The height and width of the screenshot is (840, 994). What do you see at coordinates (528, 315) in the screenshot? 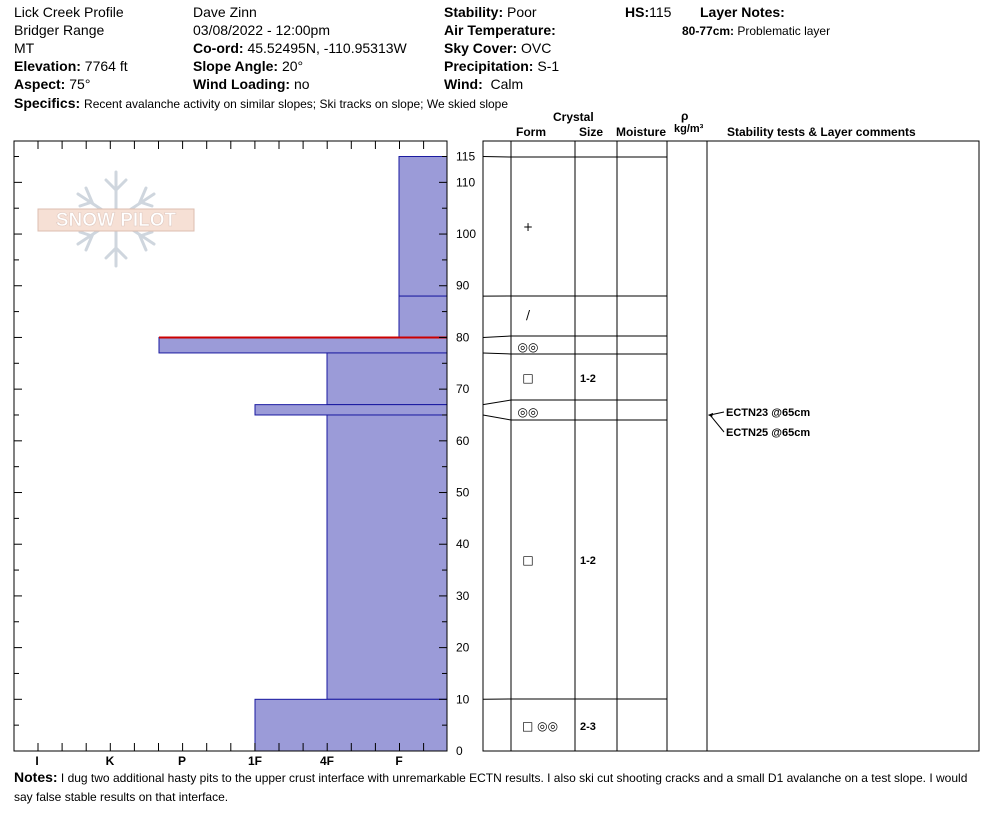
I see `grain-form-symbol: /` at bounding box center [528, 315].